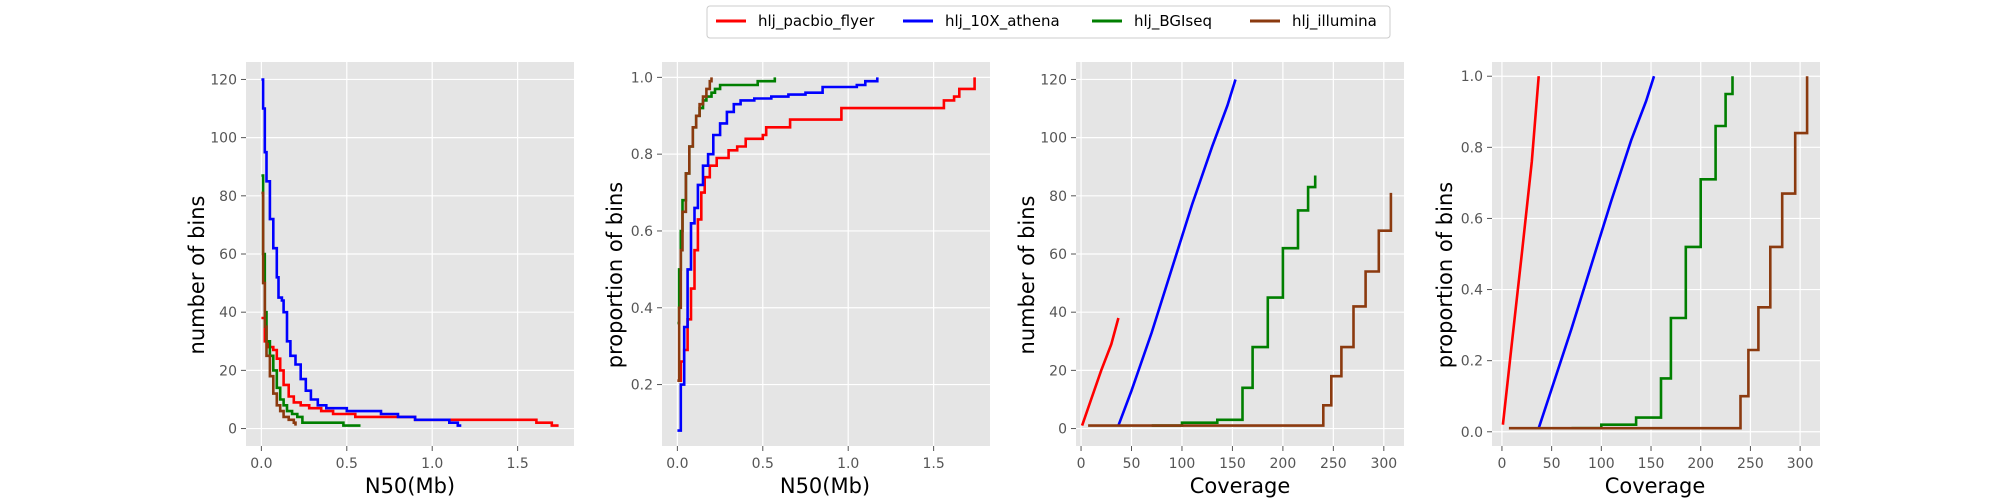 The image size is (2000, 500). What do you see at coordinates (1240, 486) in the screenshot?
I see `subplot-3-xlabel: Coverage` at bounding box center [1240, 486].